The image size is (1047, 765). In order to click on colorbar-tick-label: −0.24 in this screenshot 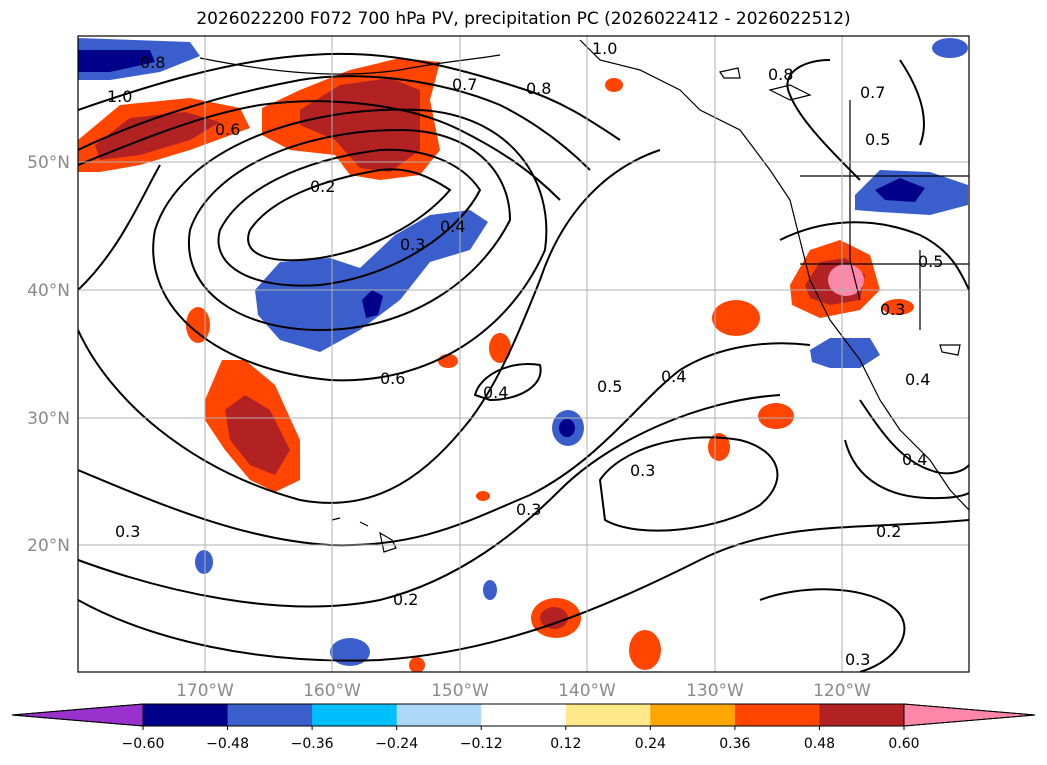, I will do `click(396, 744)`.